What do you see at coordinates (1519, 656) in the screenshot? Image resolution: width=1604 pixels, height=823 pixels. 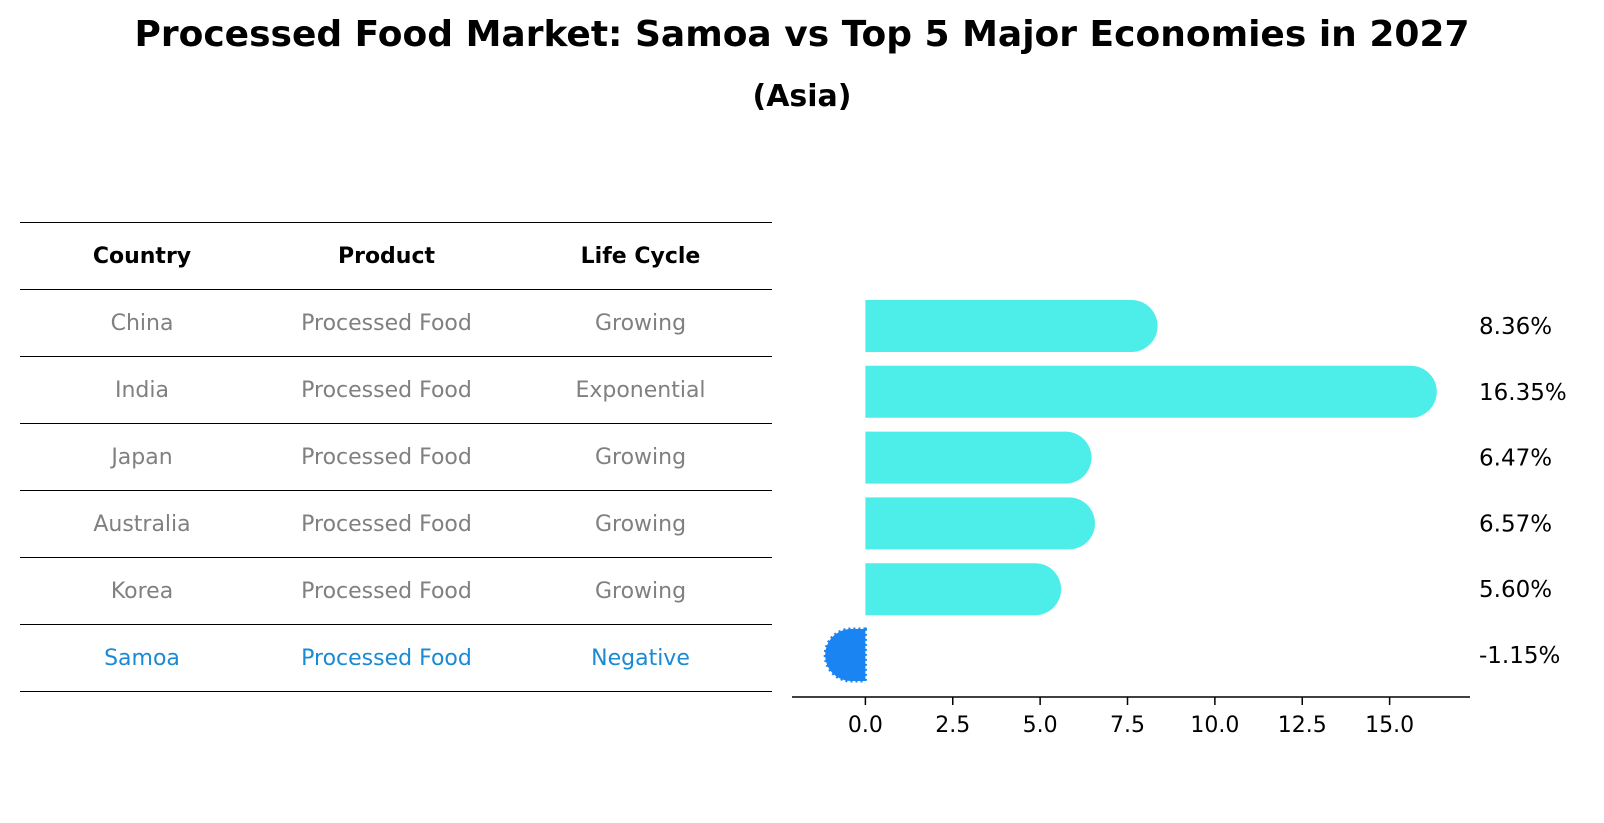 I see `value-label-samoa: -1.15%` at bounding box center [1519, 656].